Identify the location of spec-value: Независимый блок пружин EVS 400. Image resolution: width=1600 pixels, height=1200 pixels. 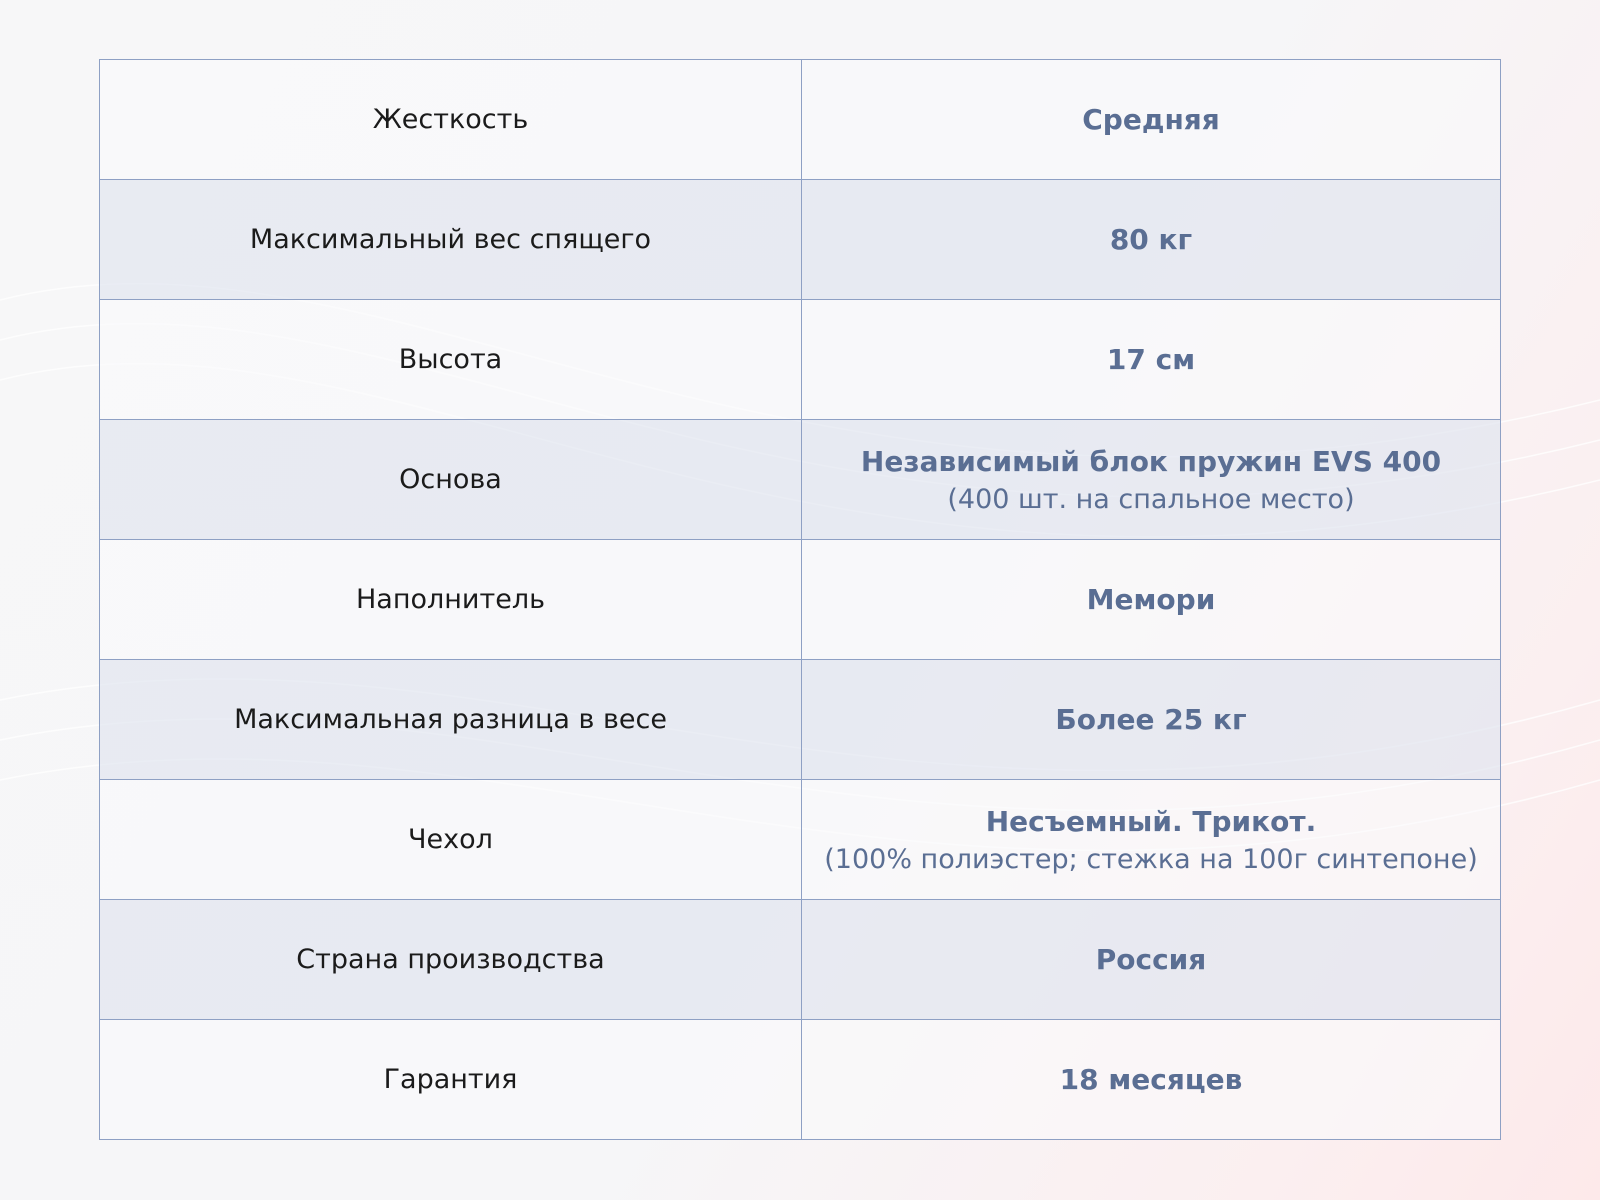
(1151, 461).